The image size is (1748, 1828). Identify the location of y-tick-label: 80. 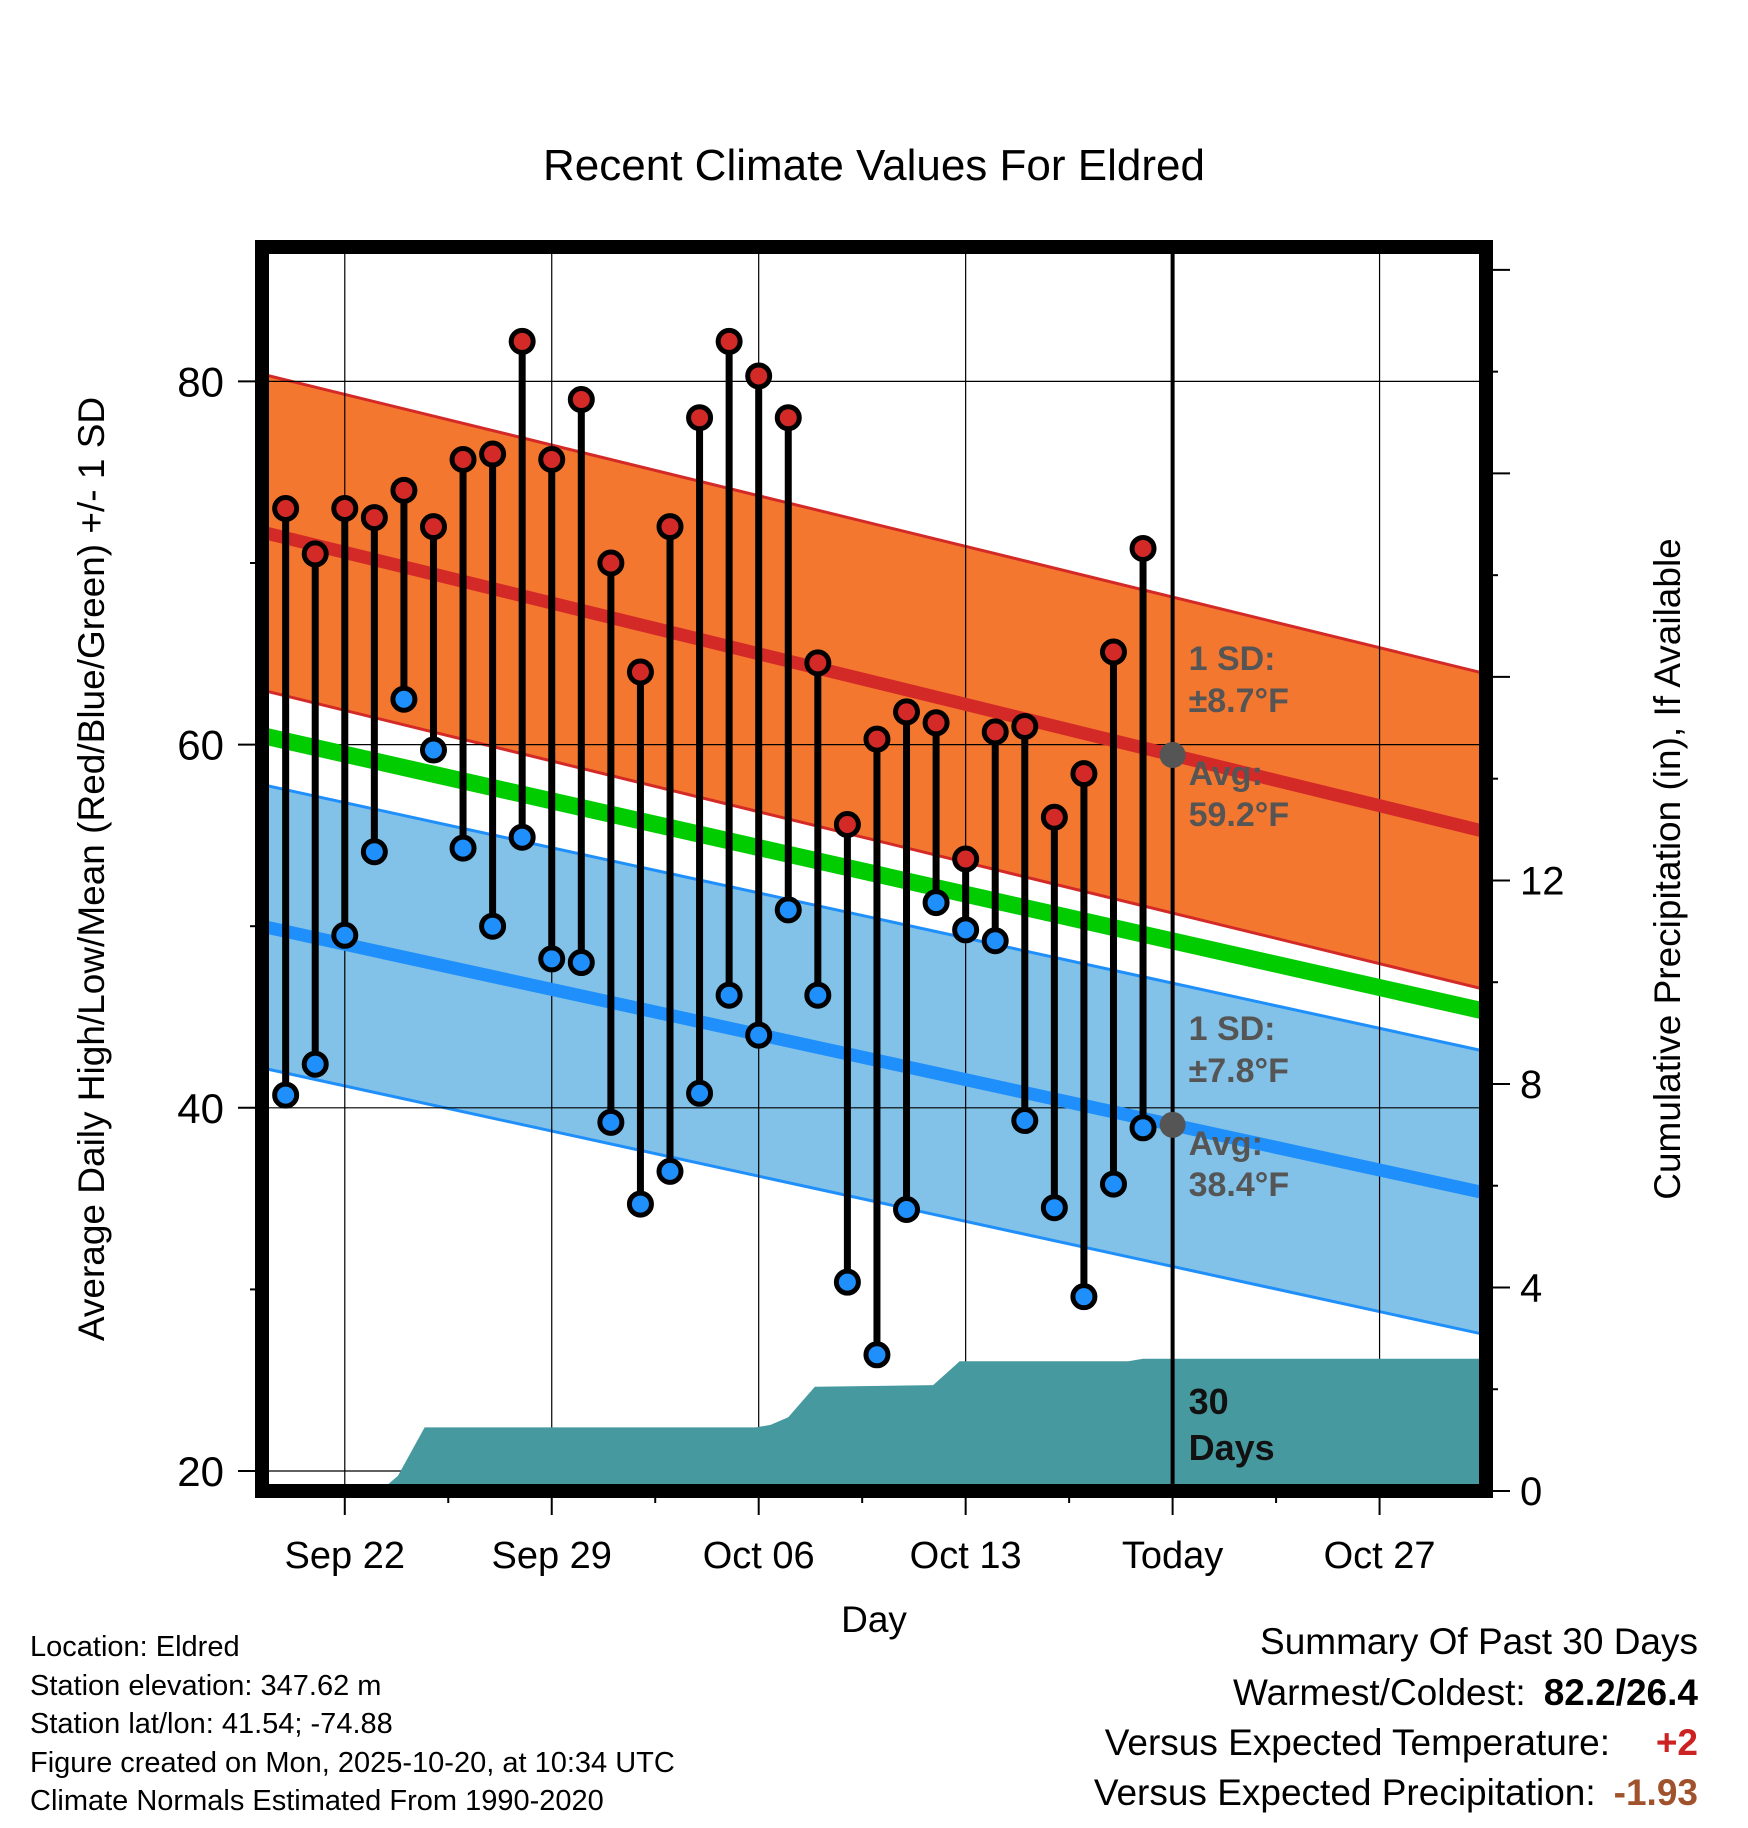
(200, 381).